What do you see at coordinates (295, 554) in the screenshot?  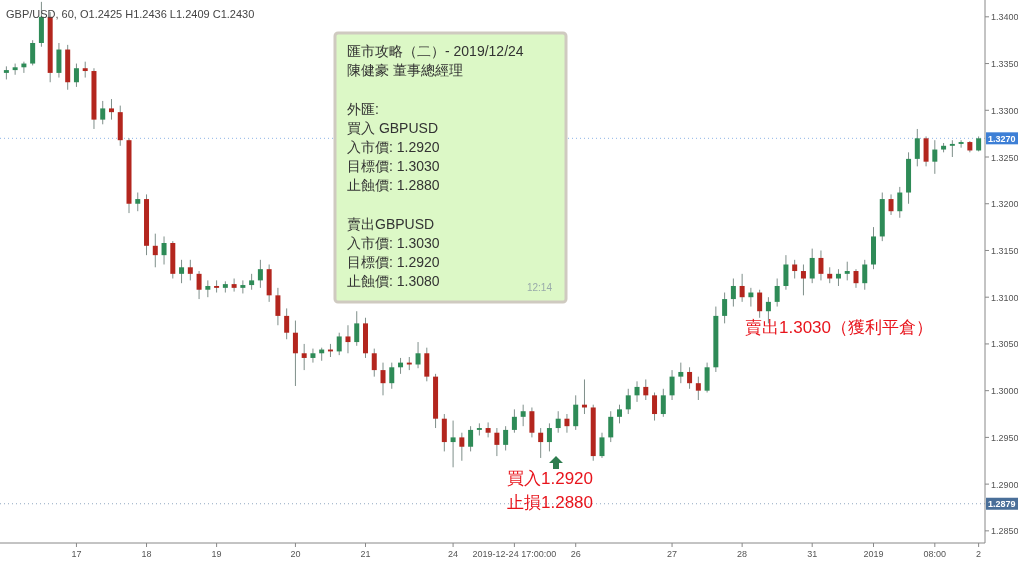 I see `x-tick-label: 20` at bounding box center [295, 554].